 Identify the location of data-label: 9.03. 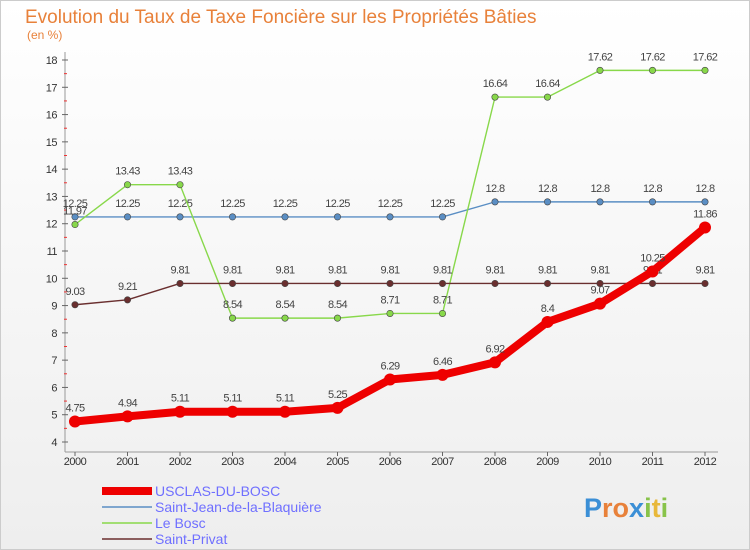
(74, 292).